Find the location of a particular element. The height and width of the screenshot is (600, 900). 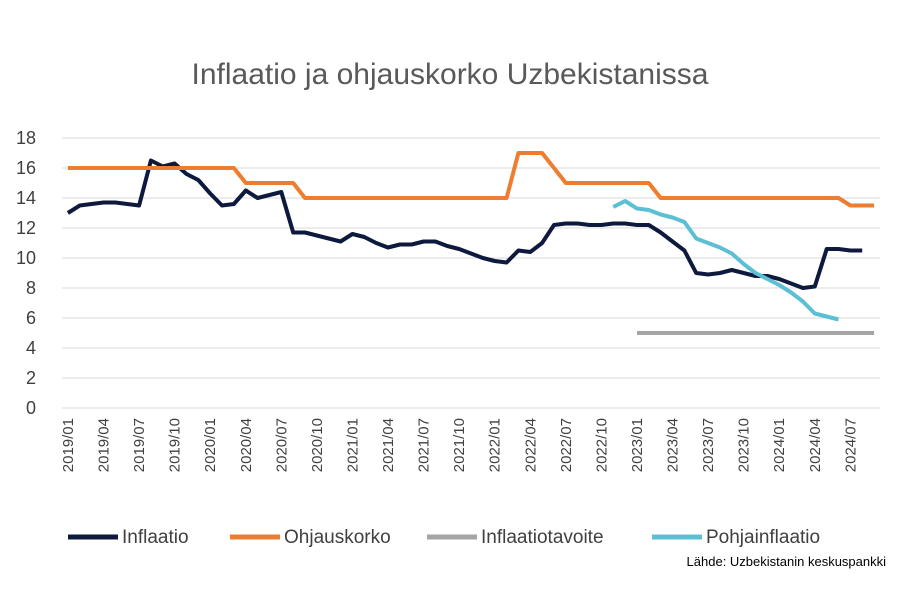

x-tick-label: 2023/10 is located at coordinates (744, 445).